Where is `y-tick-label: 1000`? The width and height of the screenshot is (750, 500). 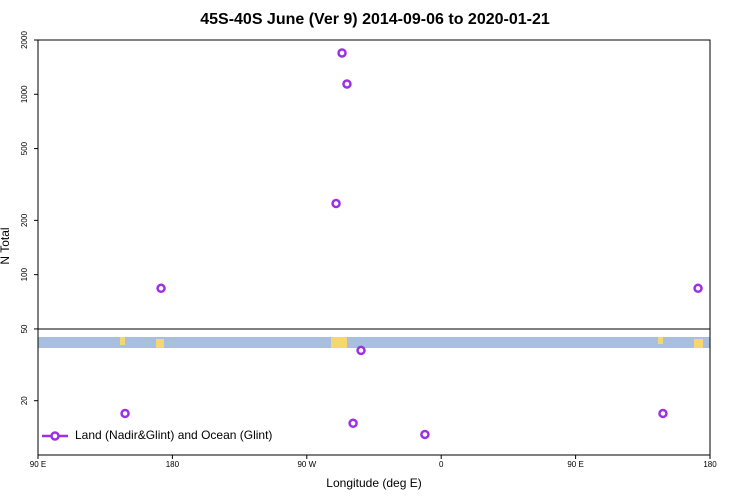
y-tick-label: 1000 is located at coordinates (24, 94).